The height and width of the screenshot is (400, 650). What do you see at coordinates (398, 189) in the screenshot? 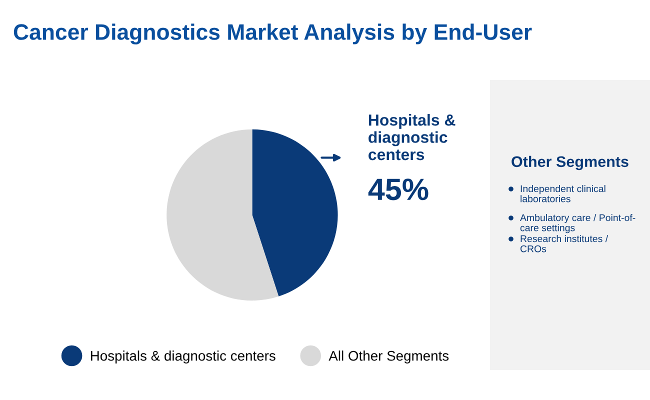
I see `data-label: 45%` at bounding box center [398, 189].